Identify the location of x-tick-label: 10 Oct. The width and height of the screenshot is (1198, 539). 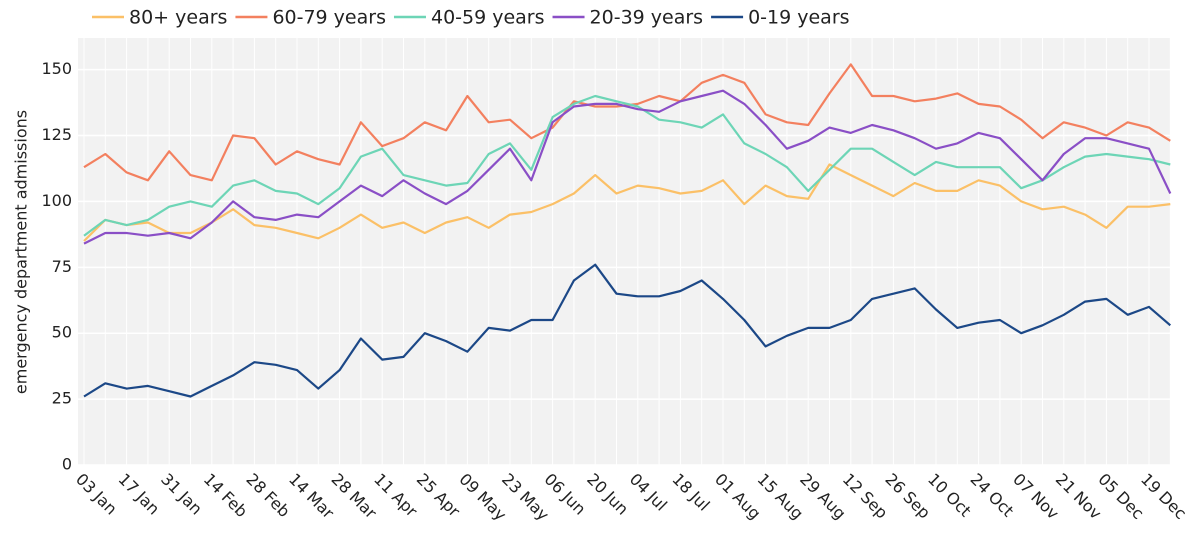
(949, 495).